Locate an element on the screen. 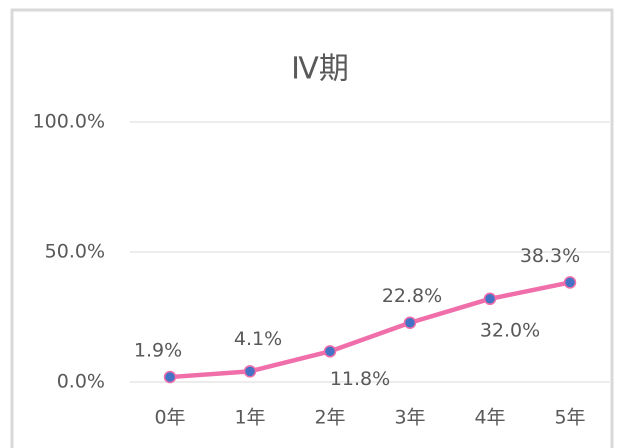 This screenshot has width=624, height=448. data-label: 11.8% is located at coordinates (360, 379).